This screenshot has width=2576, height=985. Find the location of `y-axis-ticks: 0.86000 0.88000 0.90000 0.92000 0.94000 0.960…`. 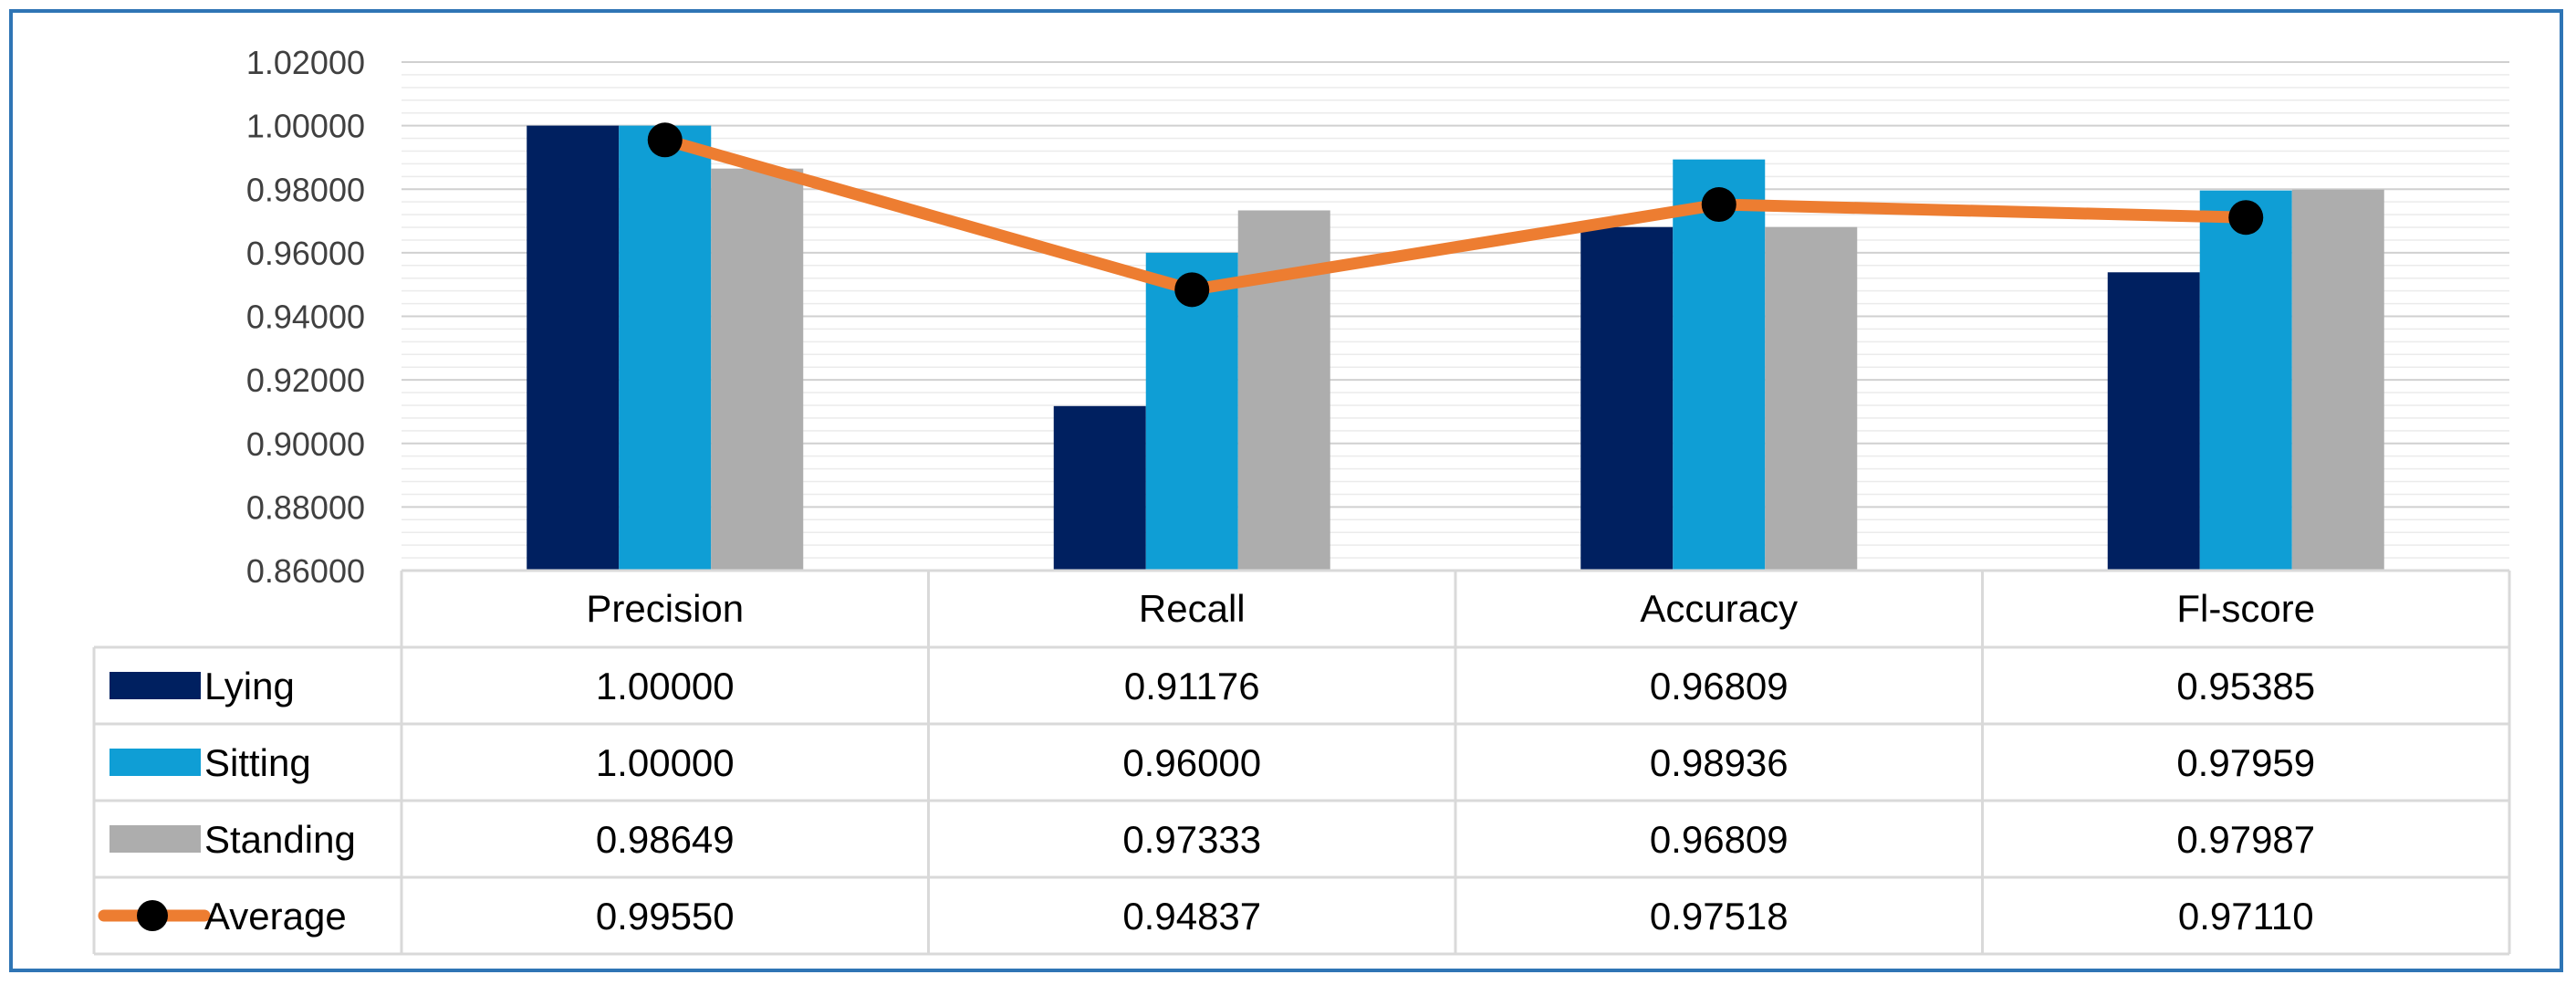

y-axis-ticks: 0.86000 0.88000 0.90000 0.92000 0.94000 0.960… is located at coordinates (305, 317).